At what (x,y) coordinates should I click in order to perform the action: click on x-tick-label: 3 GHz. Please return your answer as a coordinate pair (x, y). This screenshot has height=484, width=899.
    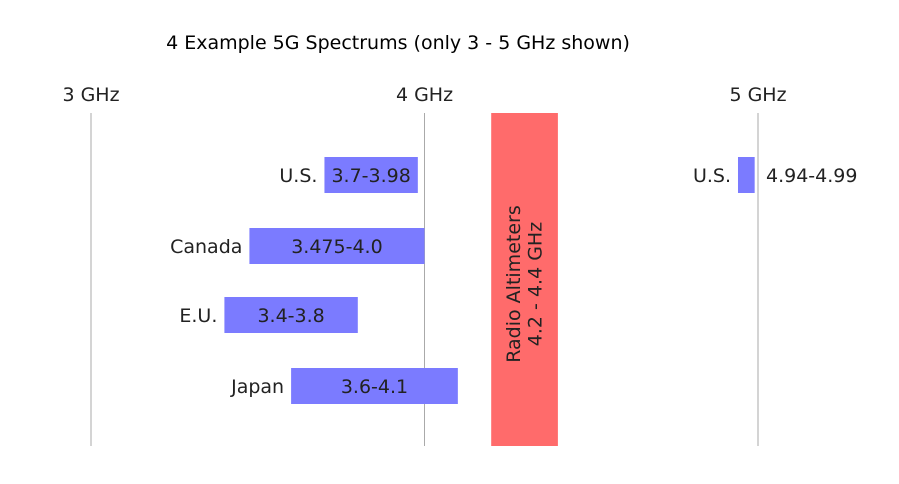
    Looking at the image, I should click on (90, 95).